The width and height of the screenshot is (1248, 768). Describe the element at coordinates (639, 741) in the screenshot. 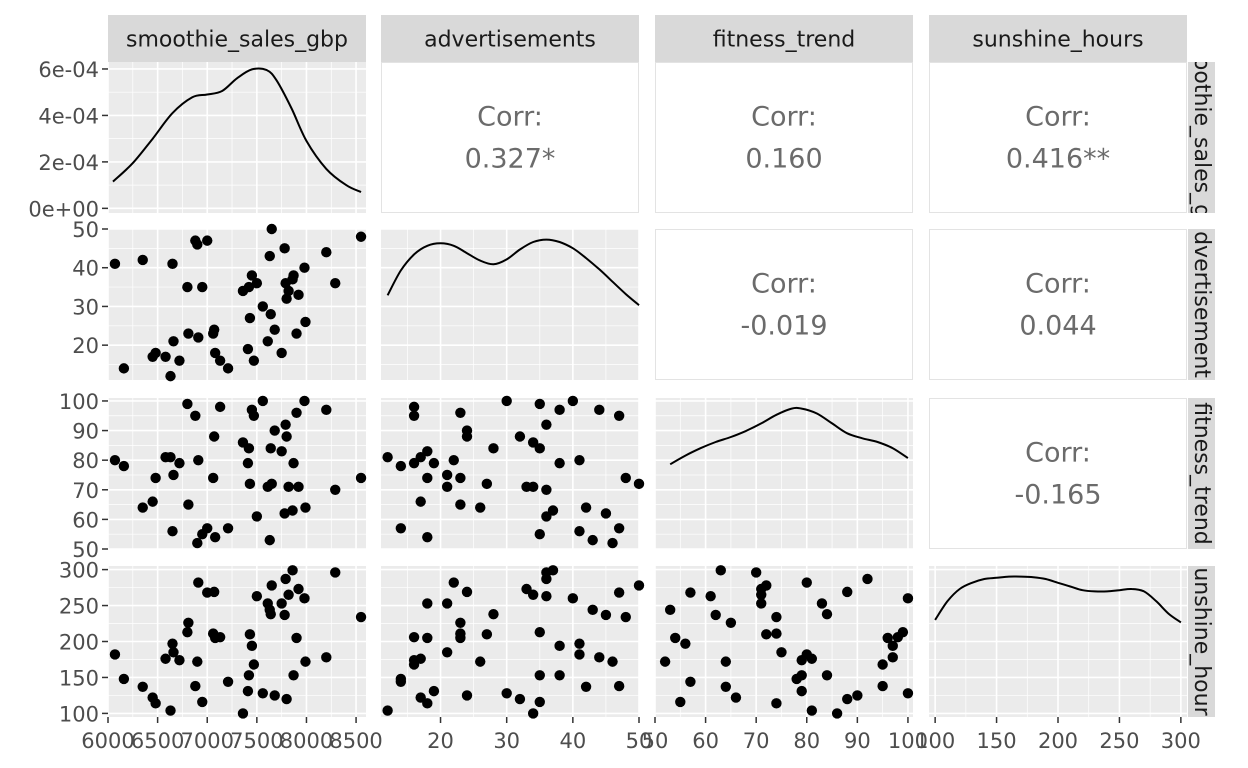

I see `x-tick-label: 50` at that location.